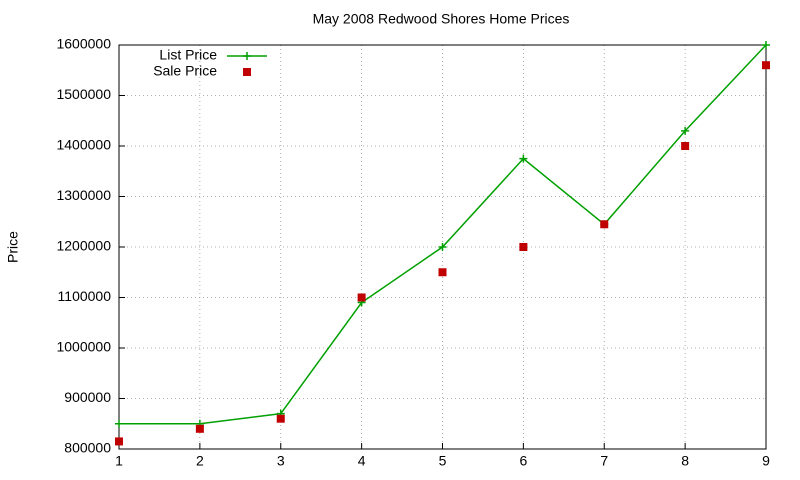  I want to click on x-tick-label: 9, so click(766, 461).